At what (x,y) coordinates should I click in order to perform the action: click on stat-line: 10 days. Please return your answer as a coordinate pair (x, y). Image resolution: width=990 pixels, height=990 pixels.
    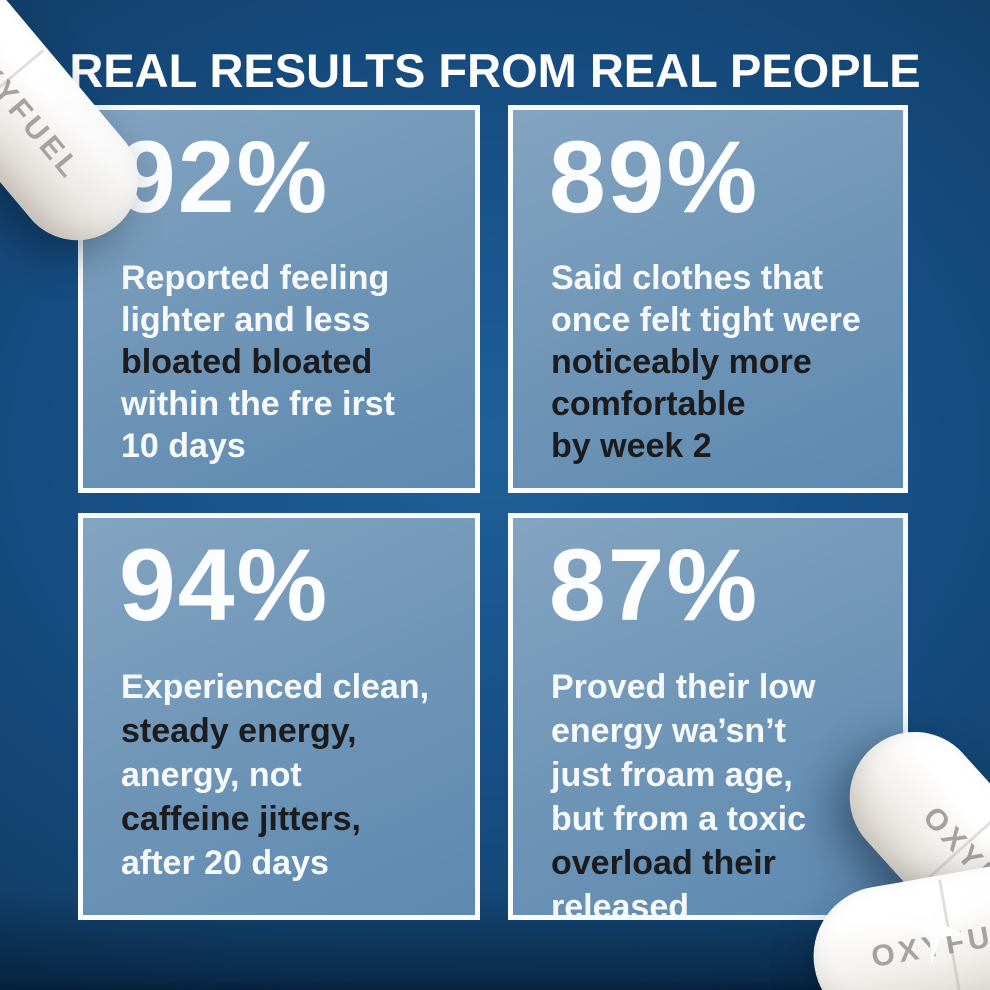
    Looking at the image, I should click on (183, 446).